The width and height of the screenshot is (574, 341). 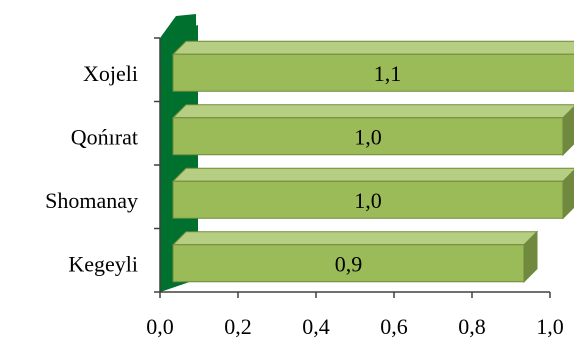 I want to click on x-tick-label: 0,4, so click(x=316, y=326).